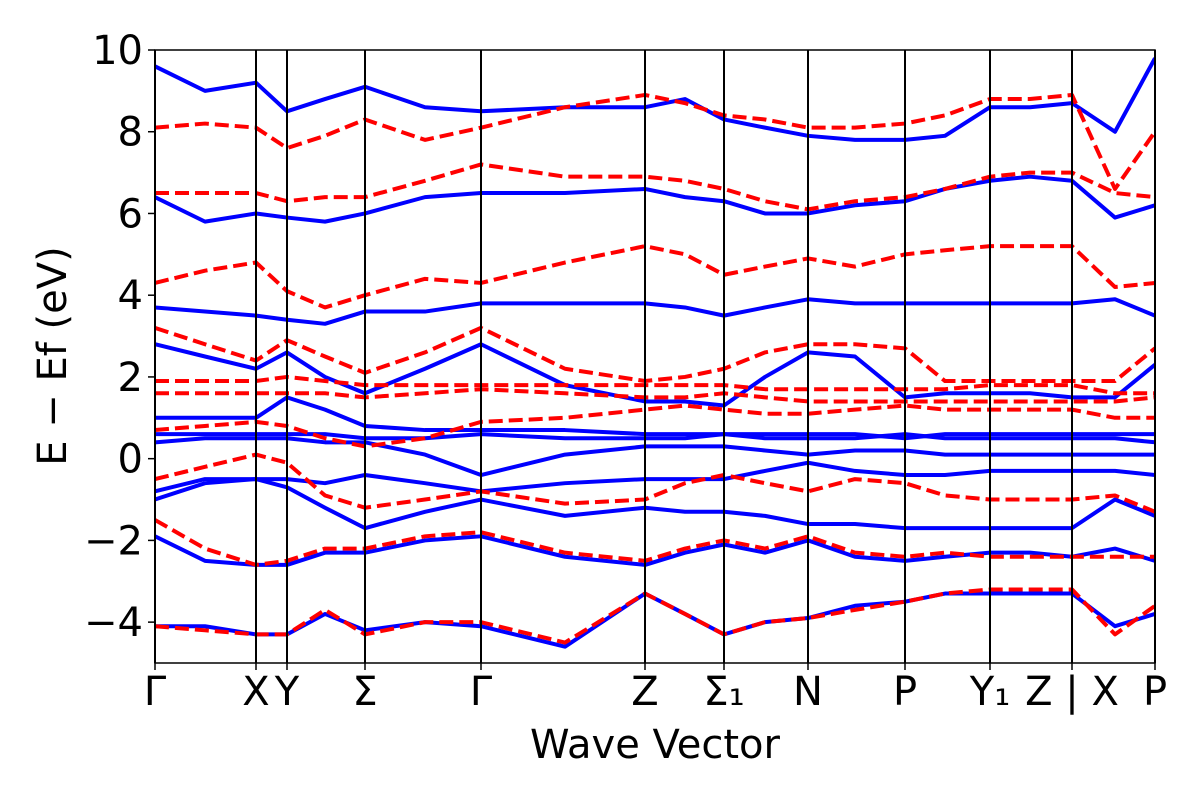 The width and height of the screenshot is (1200, 800). What do you see at coordinates (113, 541) in the screenshot?
I see `y-tick-label: −2` at bounding box center [113, 541].